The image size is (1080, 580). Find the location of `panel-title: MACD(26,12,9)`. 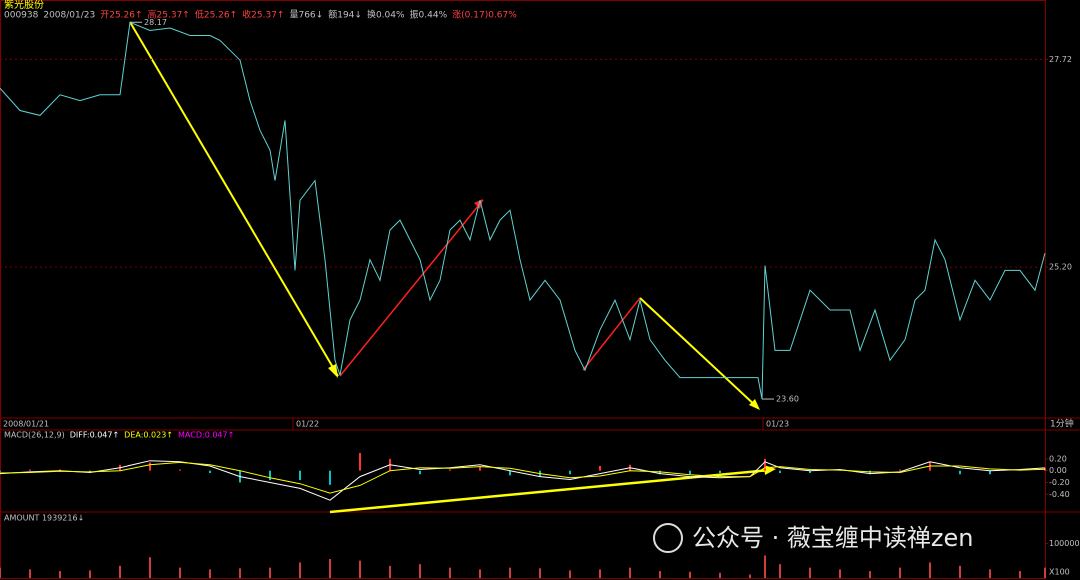

panel-title: MACD(26,12,9) is located at coordinates (34, 435).